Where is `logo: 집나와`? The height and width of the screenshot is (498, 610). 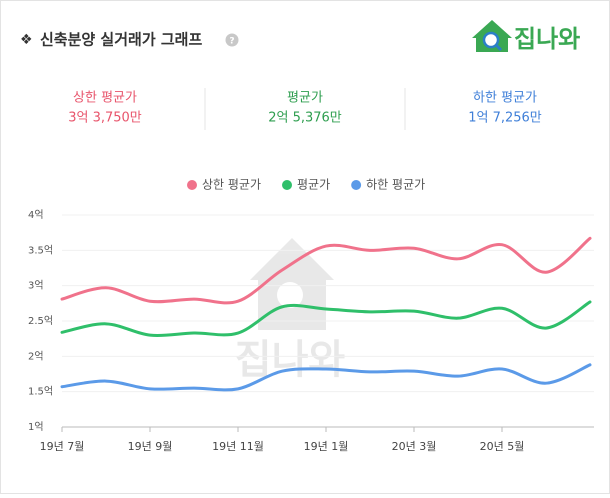
logo: 집나와 is located at coordinates (526, 36).